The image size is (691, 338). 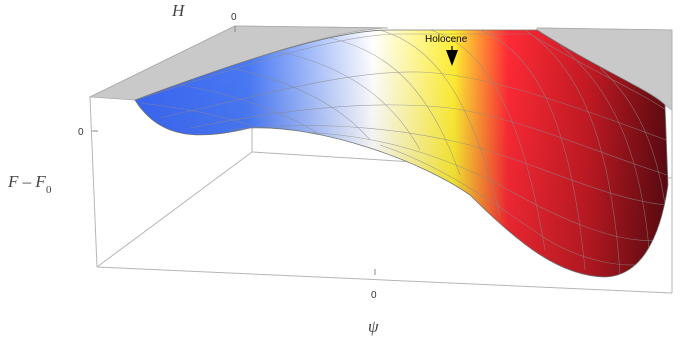 What do you see at coordinates (452, 58) in the screenshot?
I see `holocene-arrow-head` at bounding box center [452, 58].